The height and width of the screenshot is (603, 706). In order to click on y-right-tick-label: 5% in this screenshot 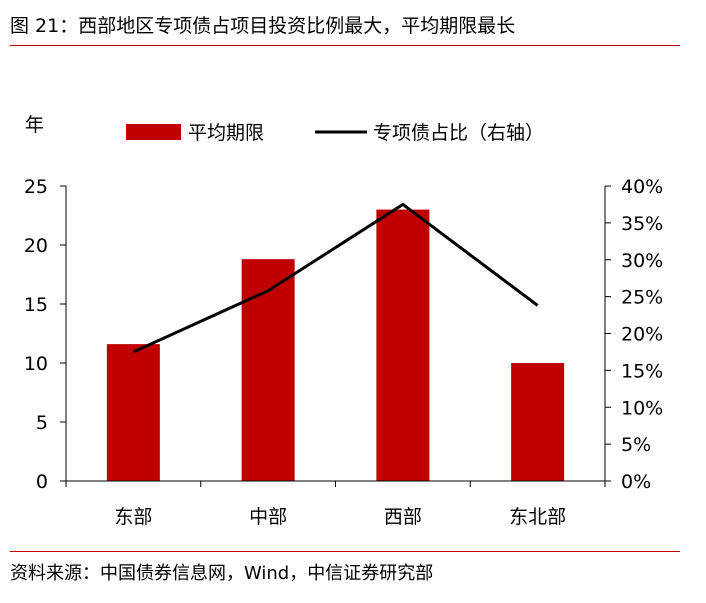, I will do `click(636, 445)`.